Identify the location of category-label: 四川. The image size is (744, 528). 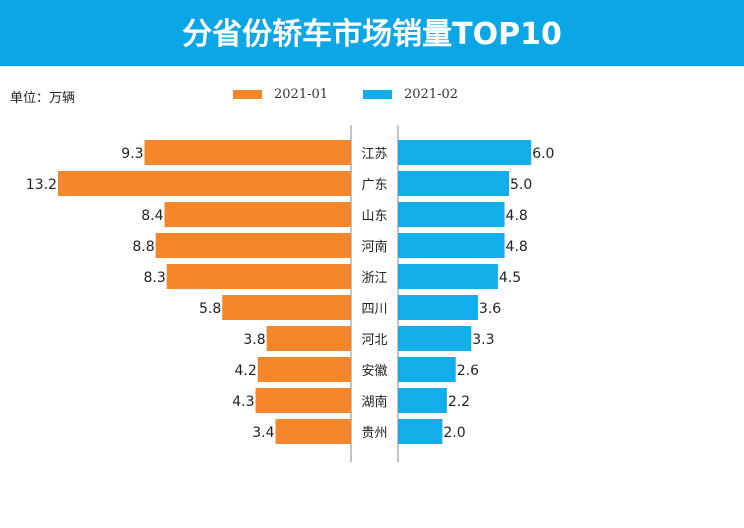
(374, 309).